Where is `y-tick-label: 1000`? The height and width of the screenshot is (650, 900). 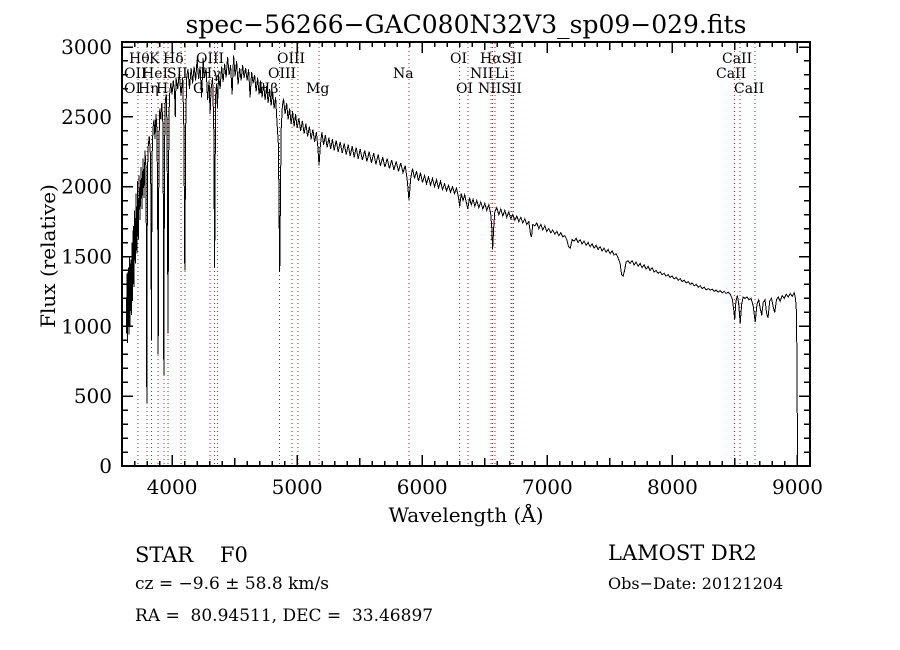
y-tick-label: 1000 is located at coordinates (86, 326).